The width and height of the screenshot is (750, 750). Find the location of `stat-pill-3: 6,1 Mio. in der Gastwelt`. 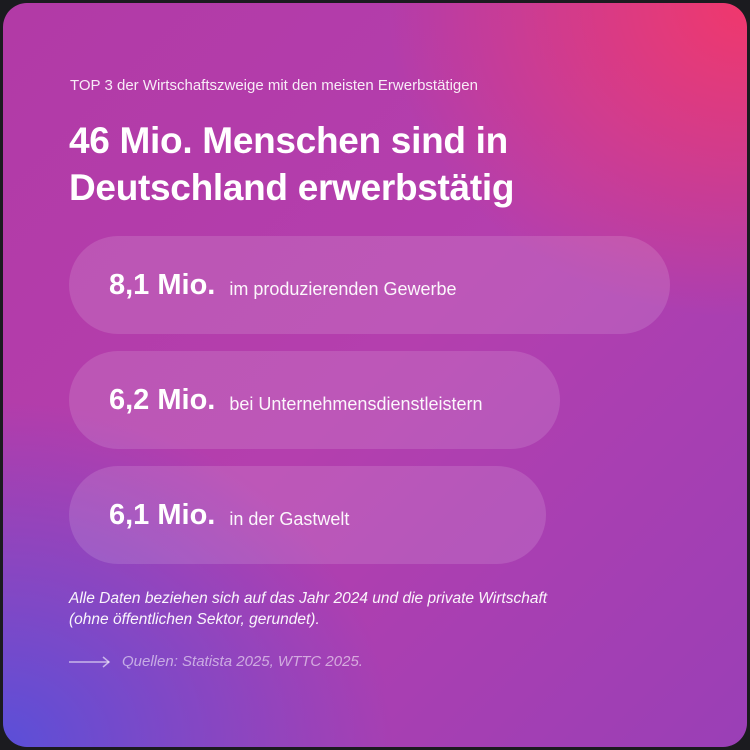

stat-pill-3: 6,1 Mio. in der Gastwelt is located at coordinates (307, 515).